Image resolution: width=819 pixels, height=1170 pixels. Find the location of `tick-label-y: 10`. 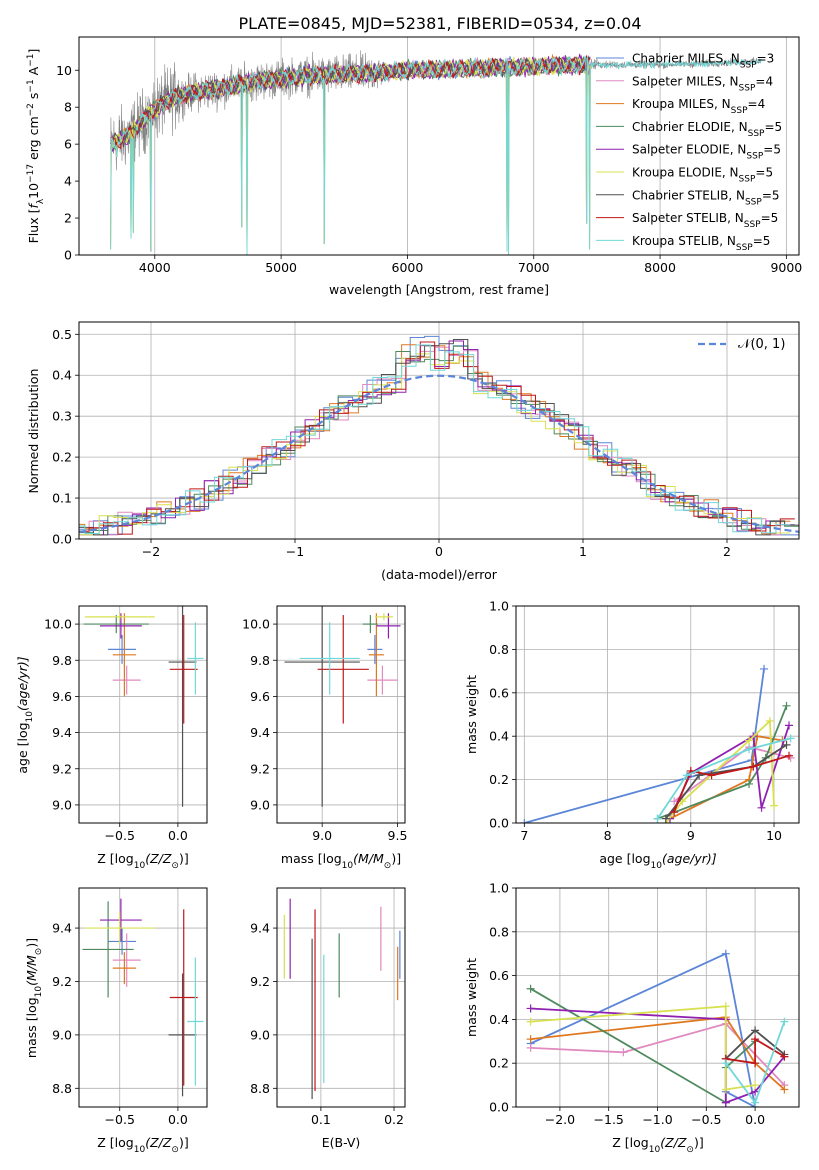

tick-label-y: 10 is located at coordinates (64, 70).